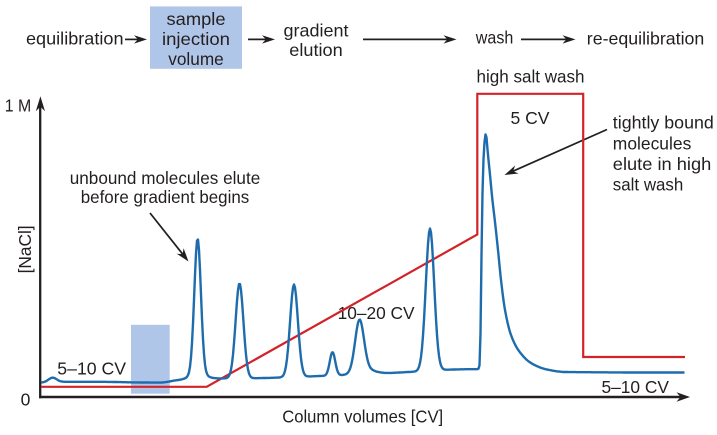  Describe the element at coordinates (25, 249) in the screenshot. I see `svg-text: [NaCl]` at that location.